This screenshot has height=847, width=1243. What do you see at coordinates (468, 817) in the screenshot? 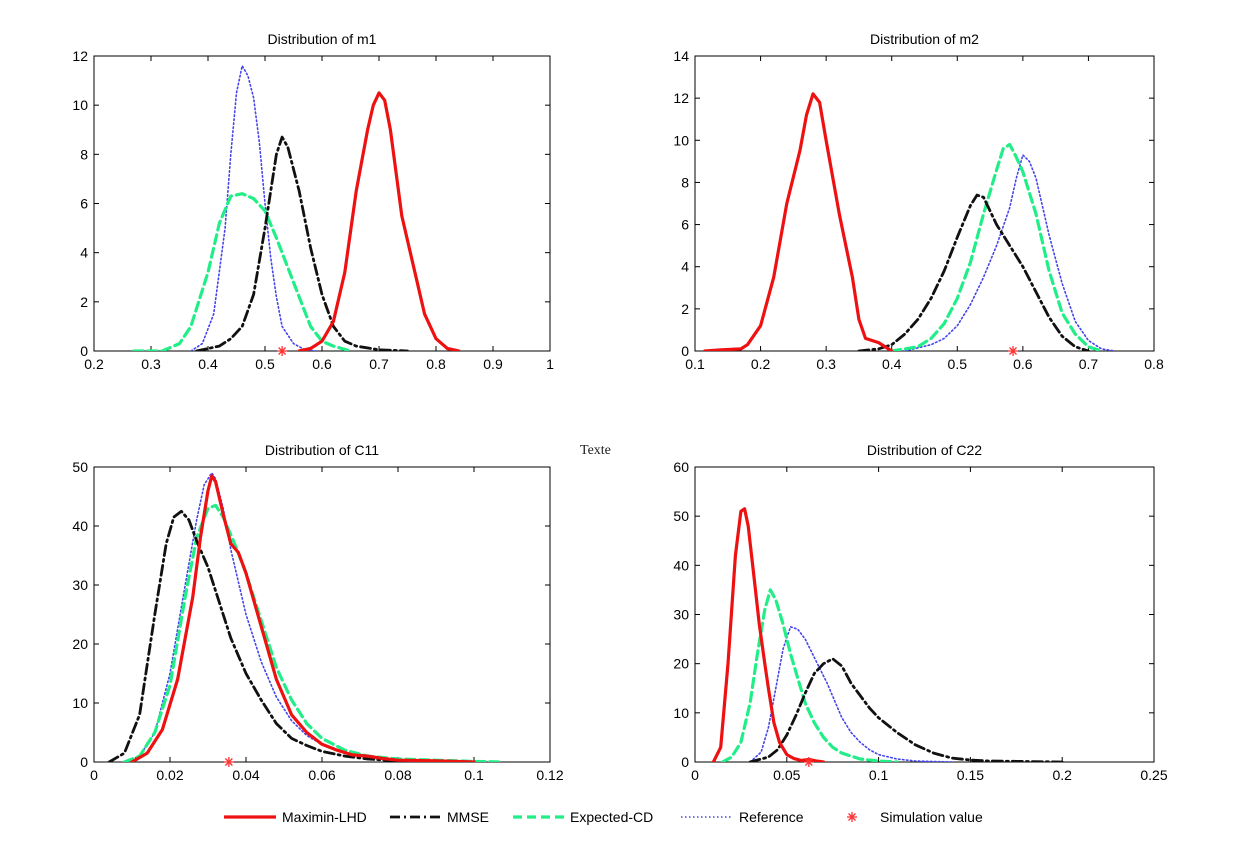
I see `legend-label: MMSE` at bounding box center [468, 817].